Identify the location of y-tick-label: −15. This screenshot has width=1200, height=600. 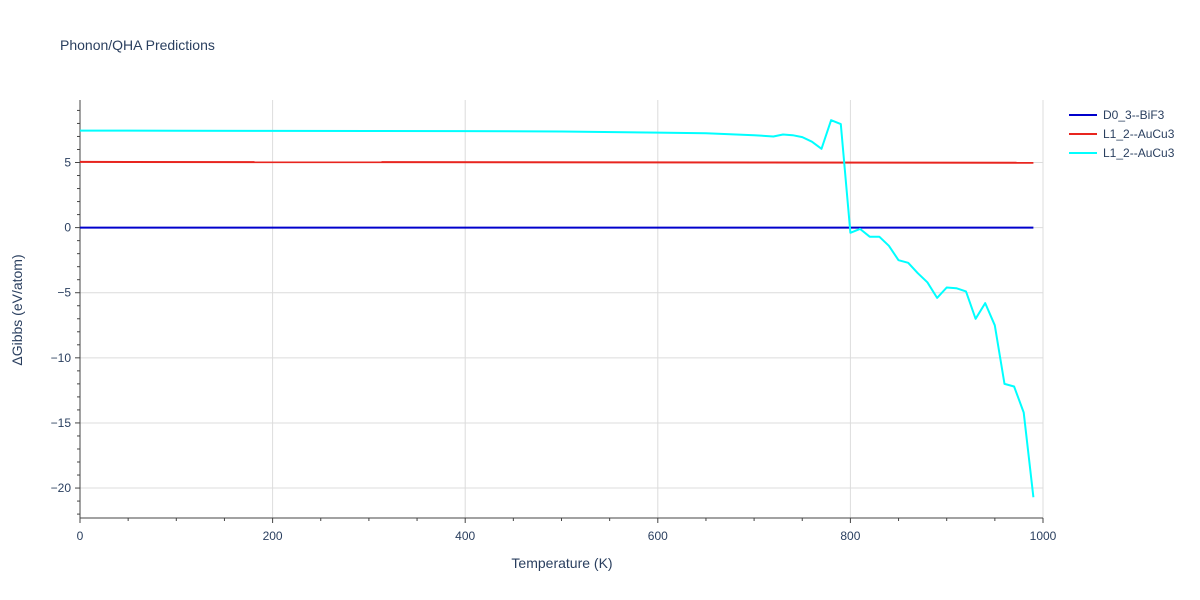
(61, 423).